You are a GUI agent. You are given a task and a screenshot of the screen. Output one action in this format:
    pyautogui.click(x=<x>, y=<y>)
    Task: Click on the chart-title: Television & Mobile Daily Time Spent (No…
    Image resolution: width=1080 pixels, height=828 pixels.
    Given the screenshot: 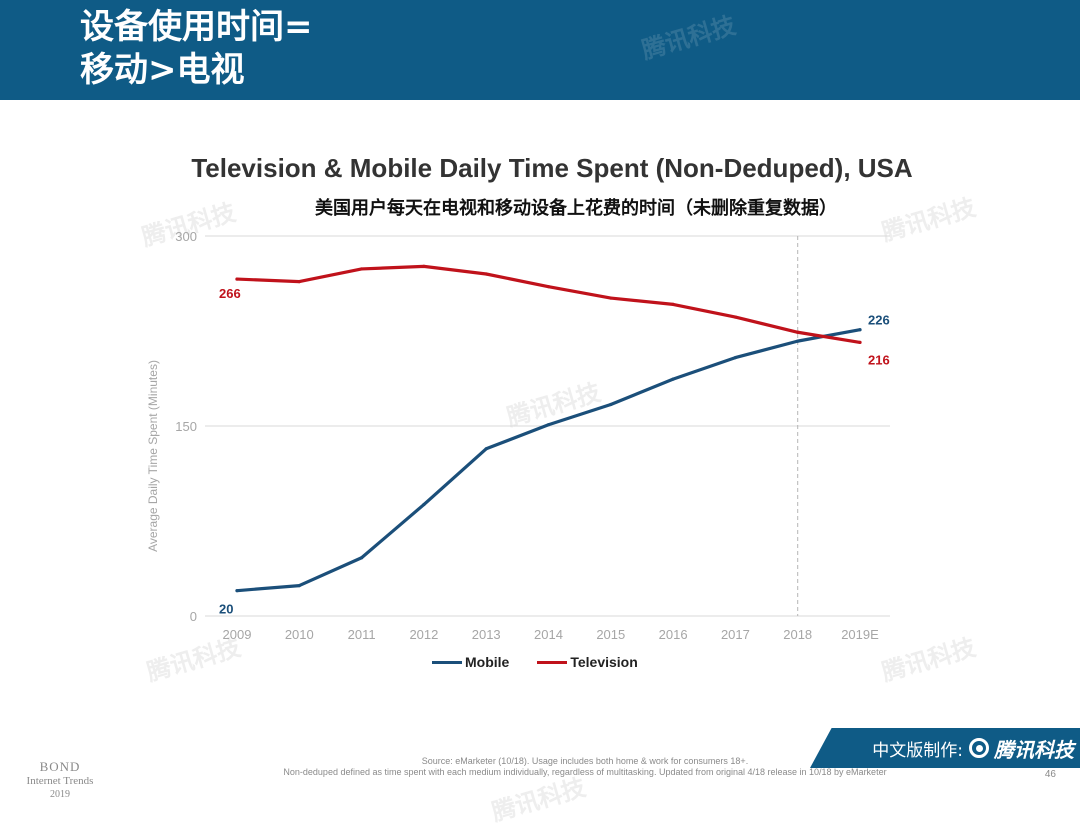 What is the action you would take?
    pyautogui.click(x=552, y=168)
    